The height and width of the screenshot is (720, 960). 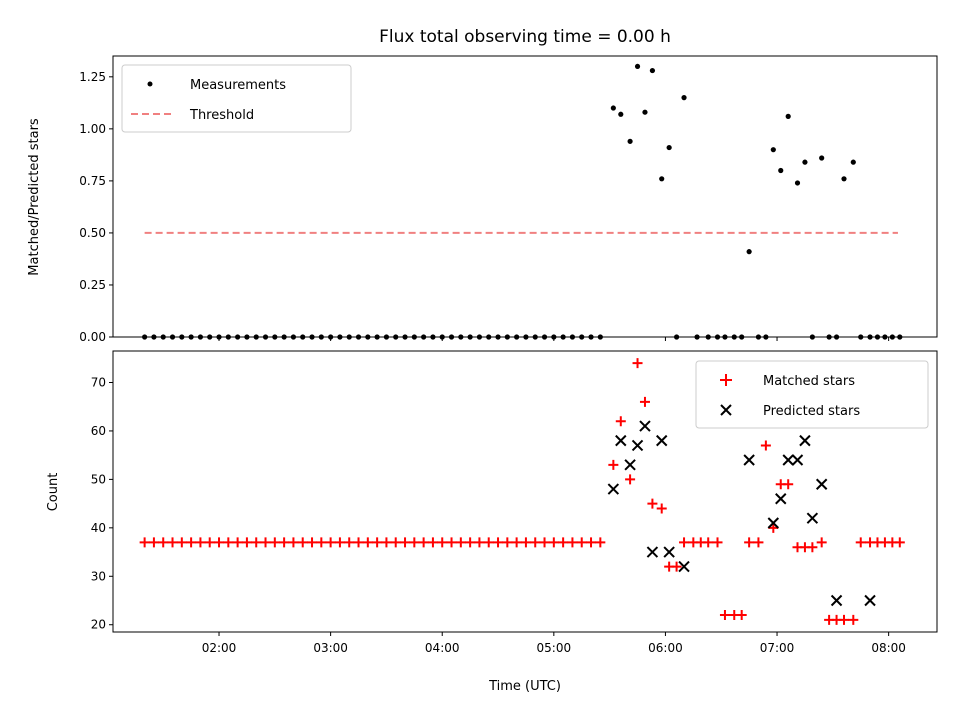 What do you see at coordinates (92, 77) in the screenshot?
I see `y-tick-label: 1.25` at bounding box center [92, 77].